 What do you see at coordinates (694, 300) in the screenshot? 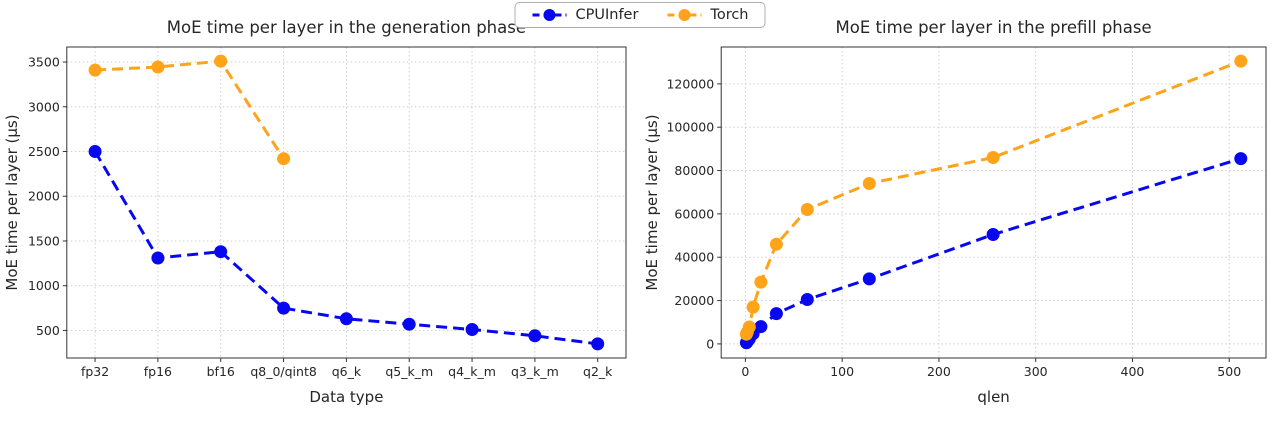
I see `y-tick-label: 20000` at bounding box center [694, 300].